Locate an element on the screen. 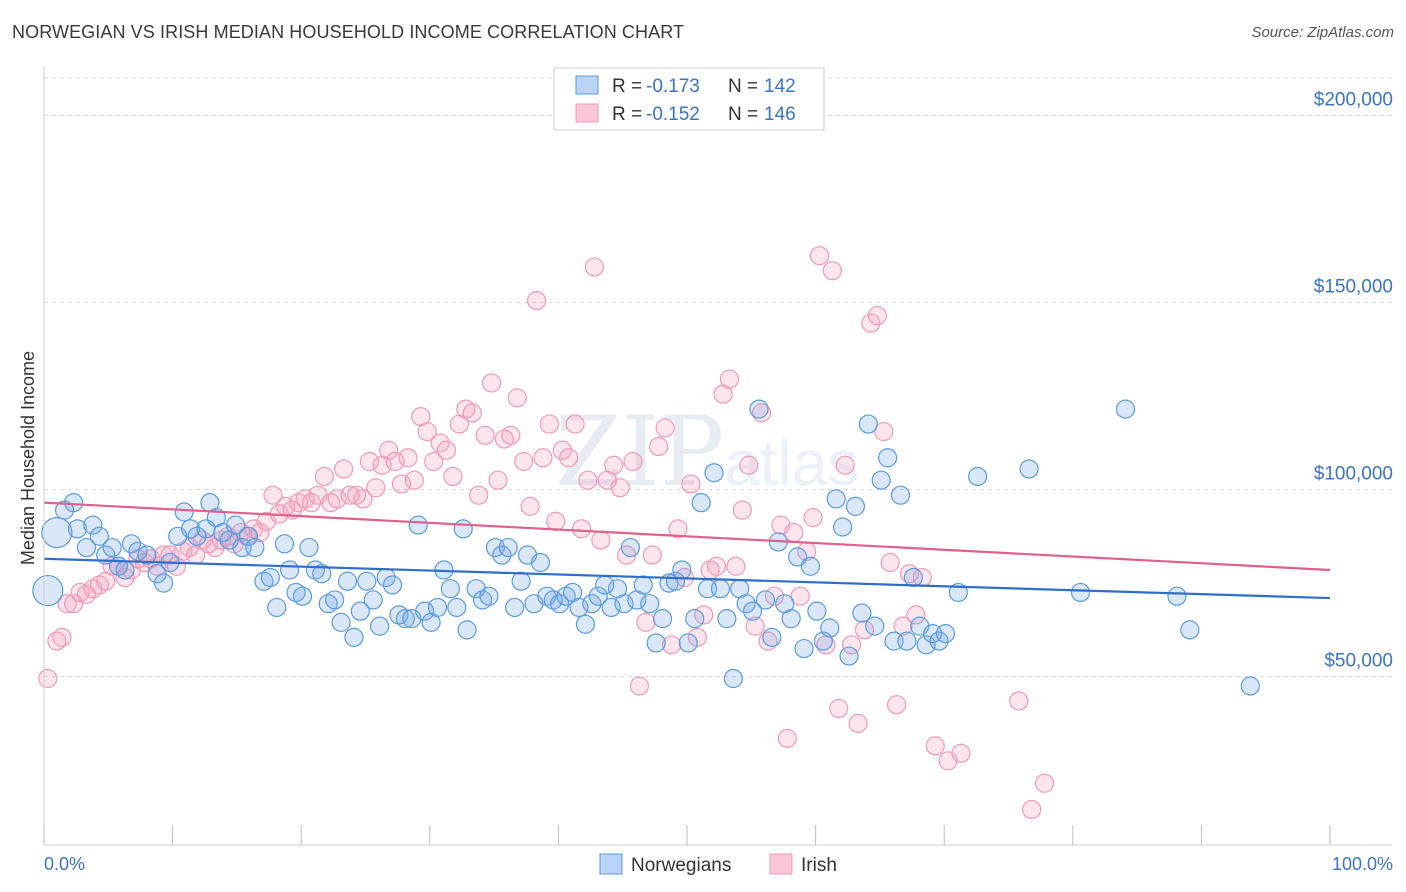  legend-label-norwegians: Norwegians is located at coordinates (681, 865).